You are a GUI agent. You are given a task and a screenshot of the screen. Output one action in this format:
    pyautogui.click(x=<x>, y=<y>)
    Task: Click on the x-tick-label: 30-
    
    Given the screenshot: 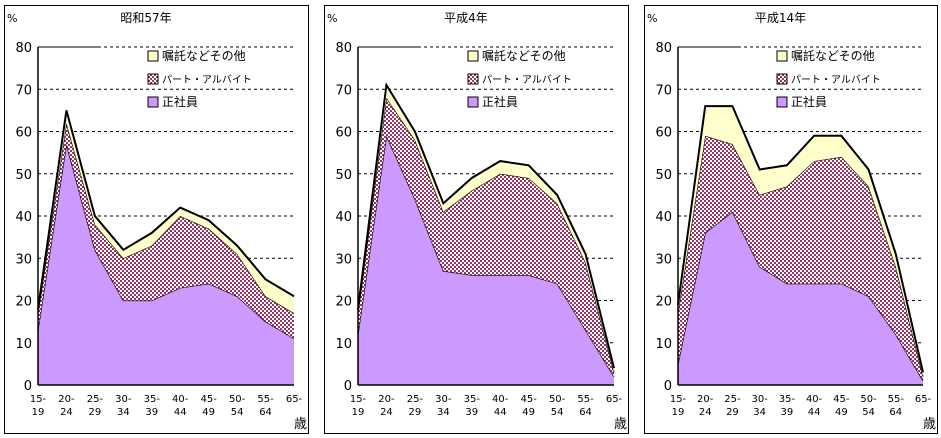 What is the action you would take?
    pyautogui.click(x=443, y=399)
    